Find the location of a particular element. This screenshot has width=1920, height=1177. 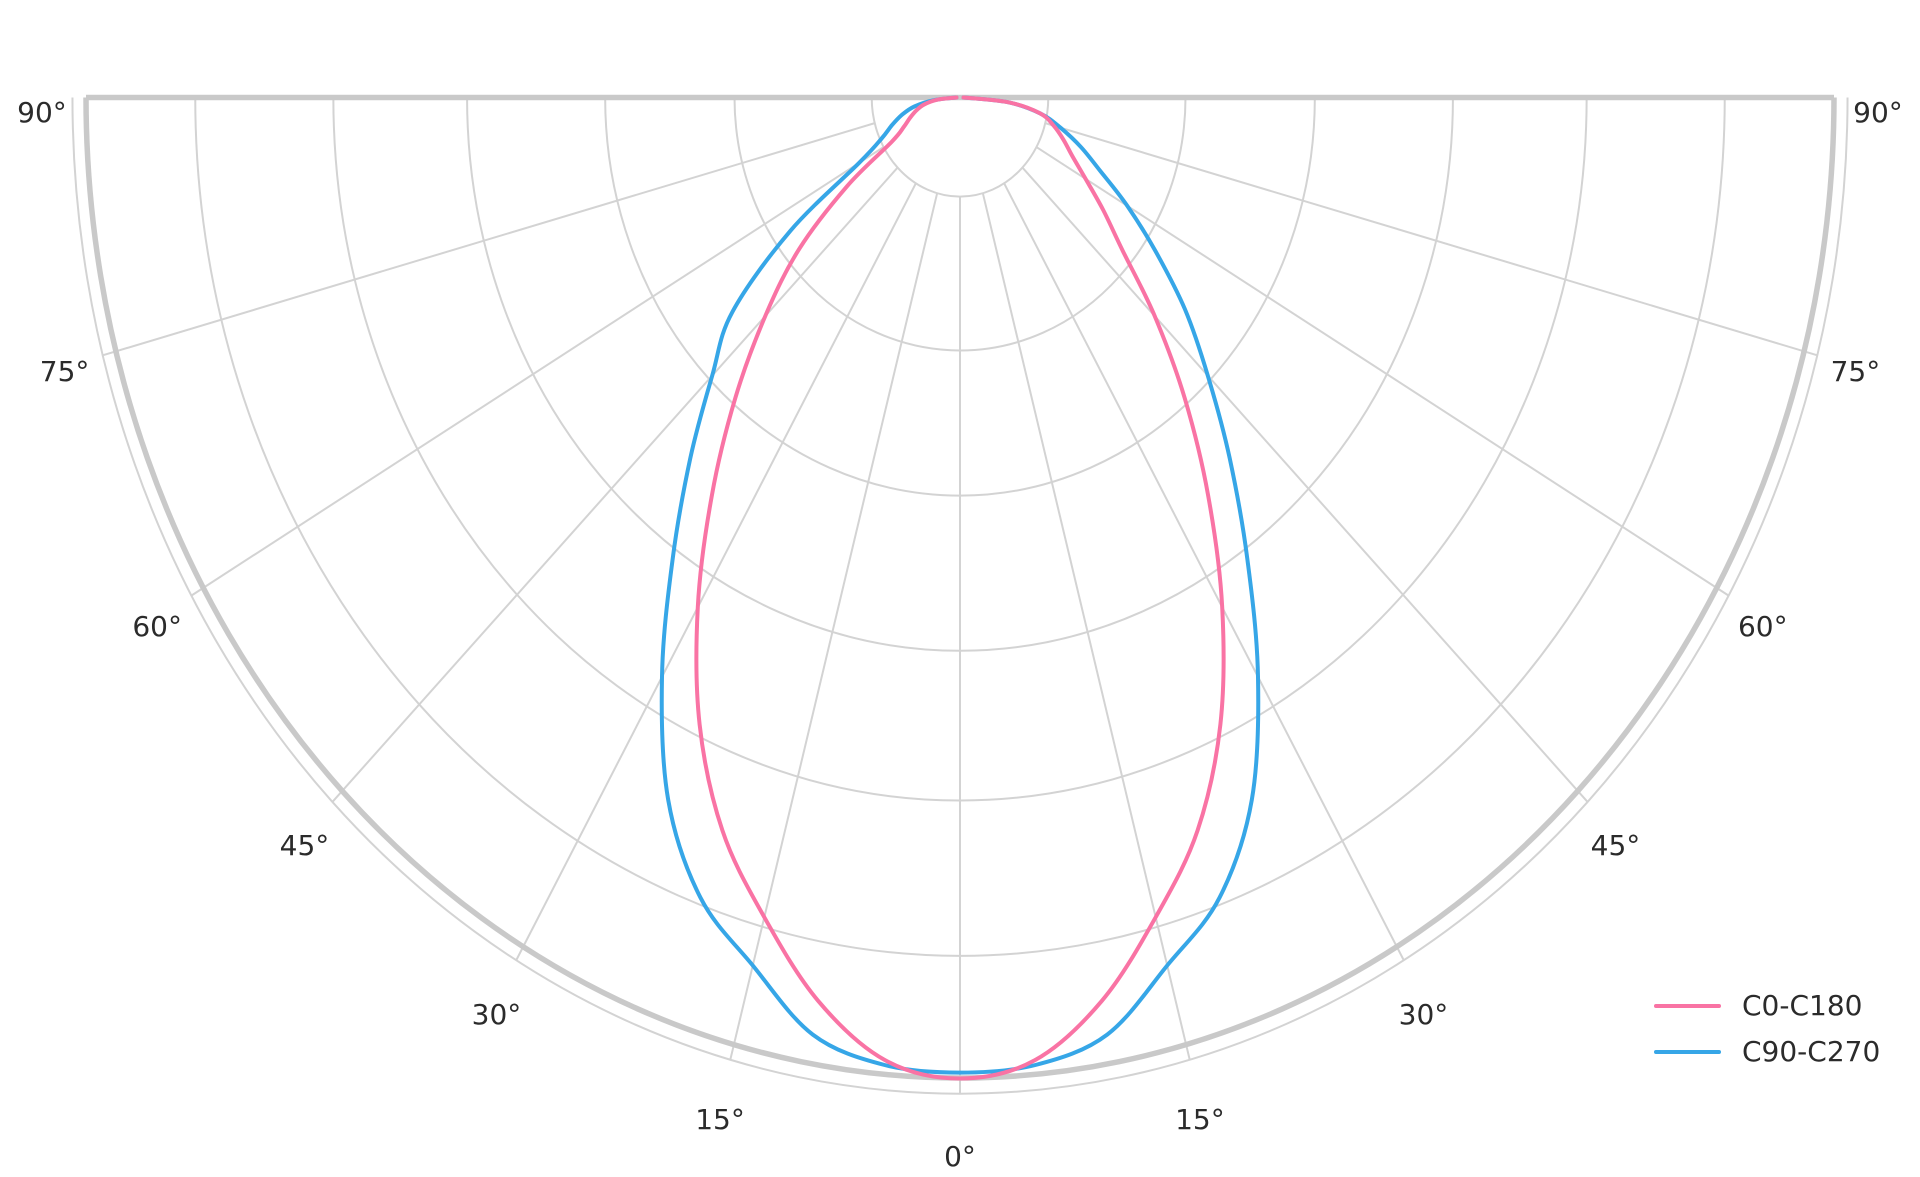

legend-item-c0-c180: C0-C180 is located at coordinates (1767, 1006).